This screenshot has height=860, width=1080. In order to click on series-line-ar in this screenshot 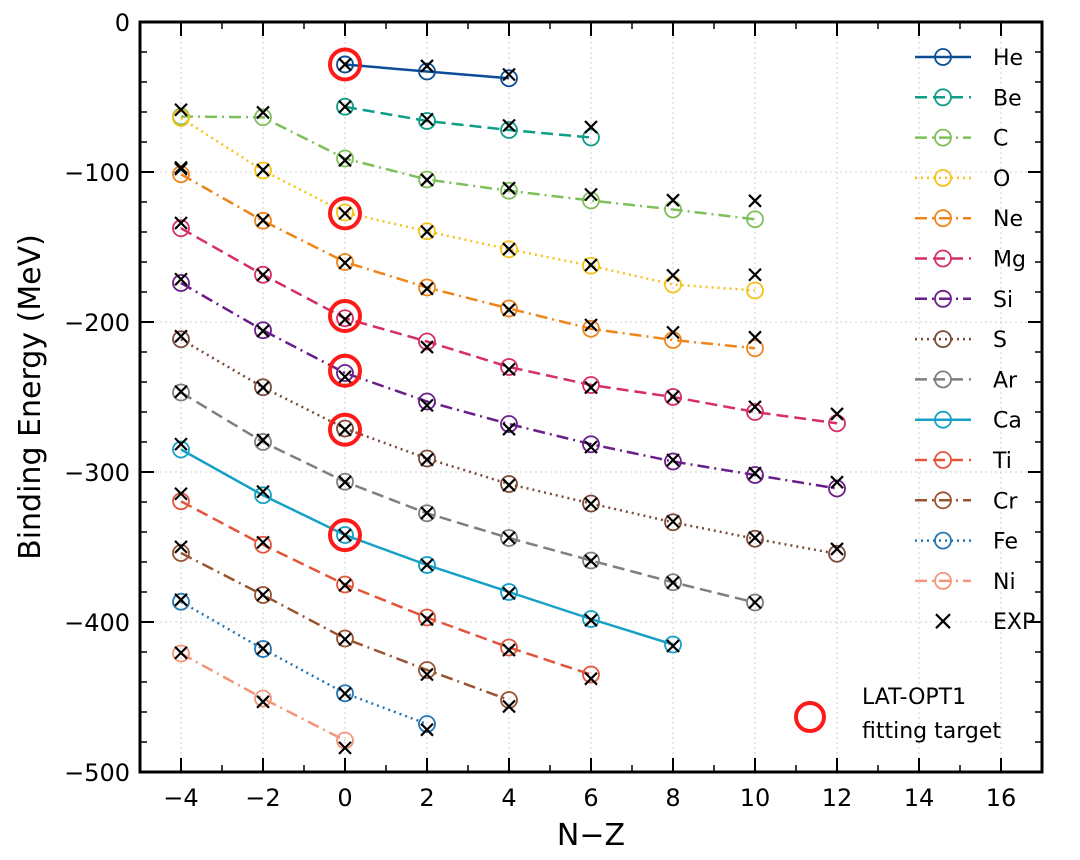, I will do `click(468, 497)`.